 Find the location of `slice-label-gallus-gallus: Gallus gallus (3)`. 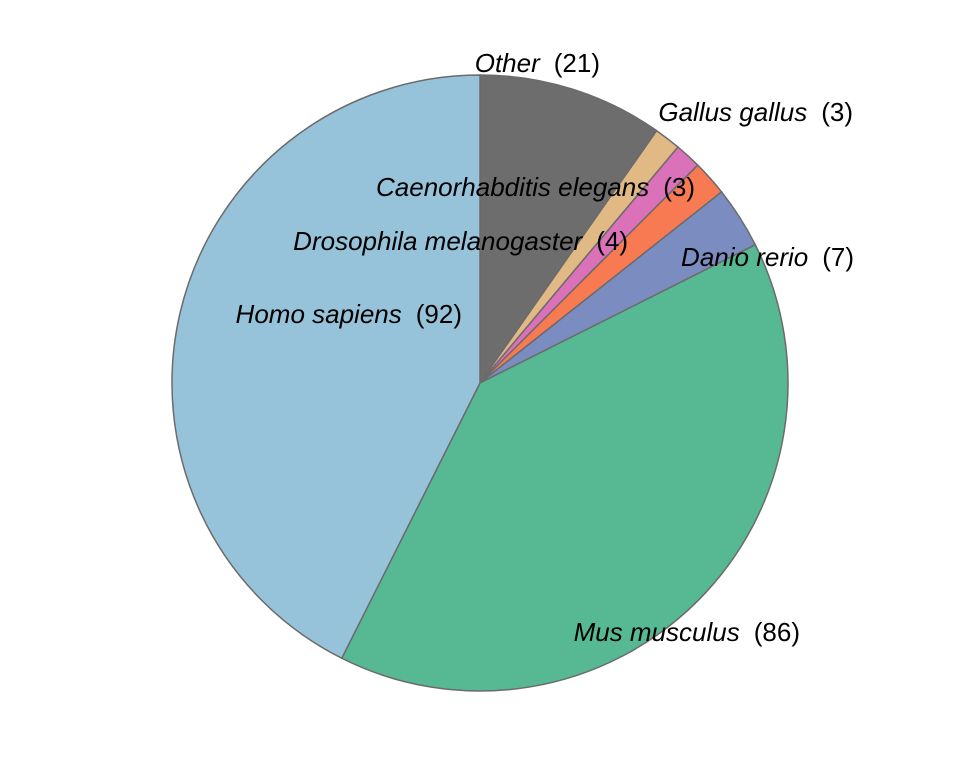

slice-label-gallus-gallus: Gallus gallus (3) is located at coordinates (755, 112).